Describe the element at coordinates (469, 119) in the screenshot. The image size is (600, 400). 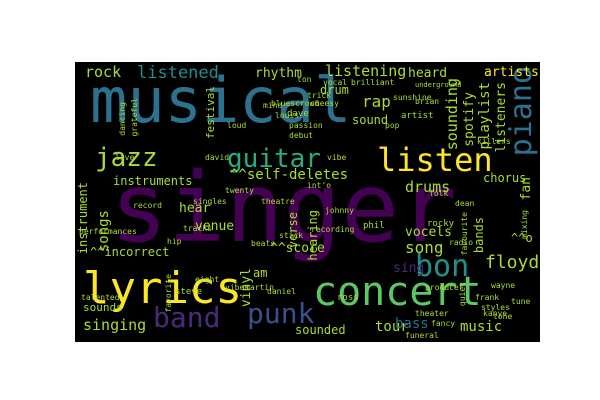
I see `word-spotify: spotify` at that location.